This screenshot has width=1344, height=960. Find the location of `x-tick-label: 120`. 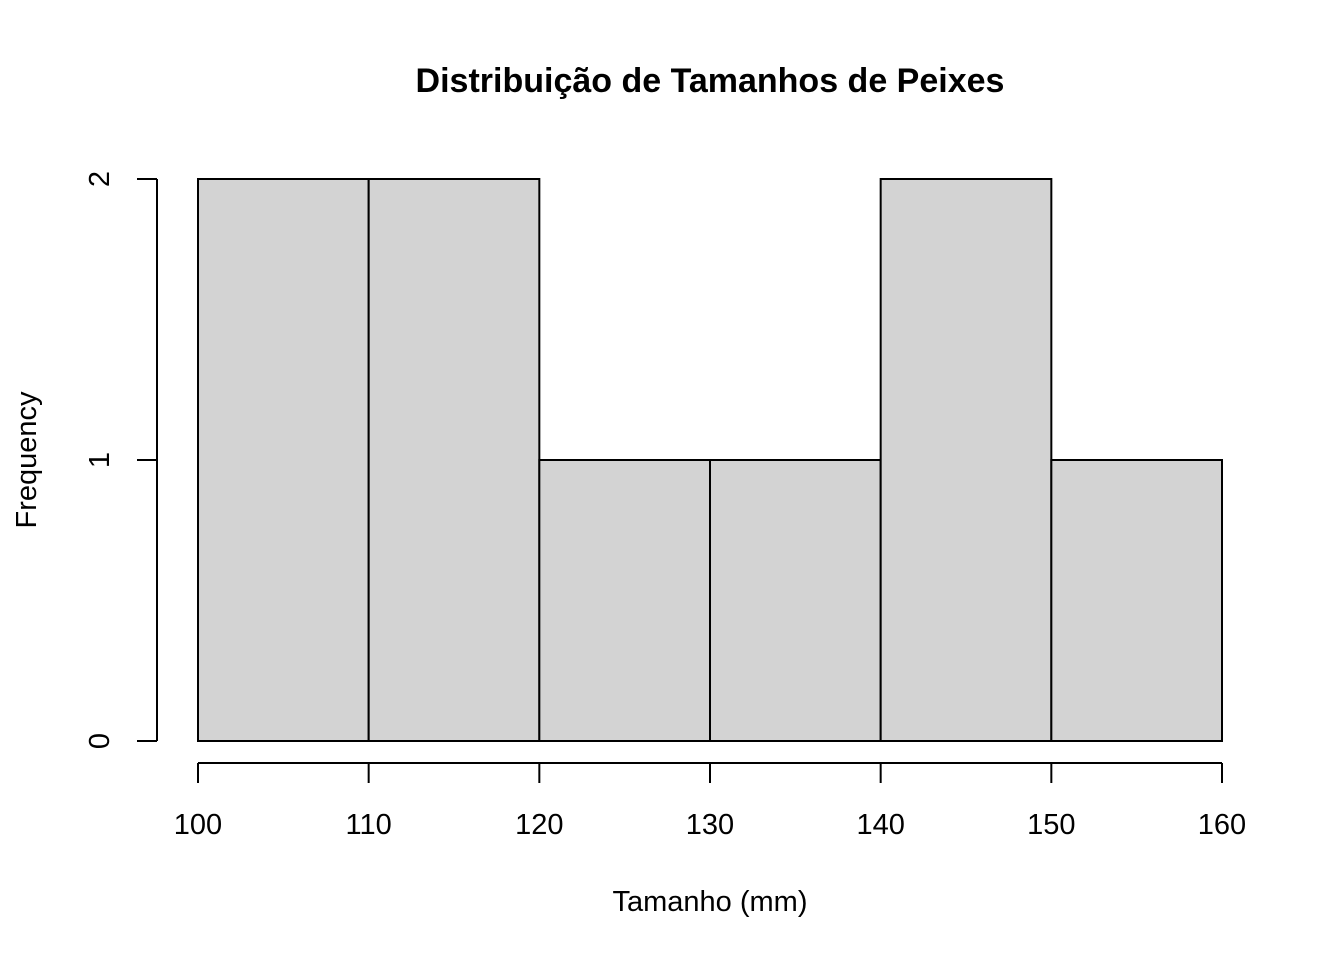

x-tick-label: 120 is located at coordinates (539, 825).